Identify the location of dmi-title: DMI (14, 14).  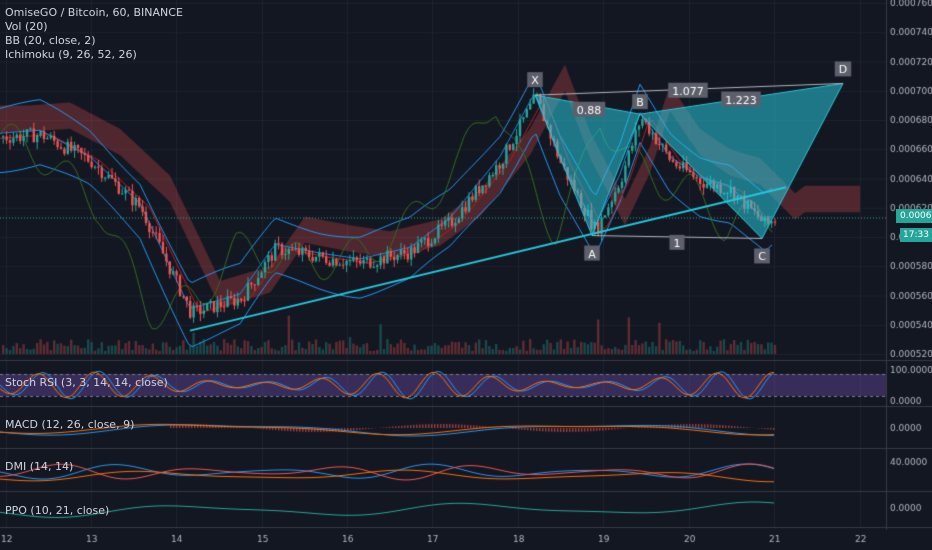
(39, 466).